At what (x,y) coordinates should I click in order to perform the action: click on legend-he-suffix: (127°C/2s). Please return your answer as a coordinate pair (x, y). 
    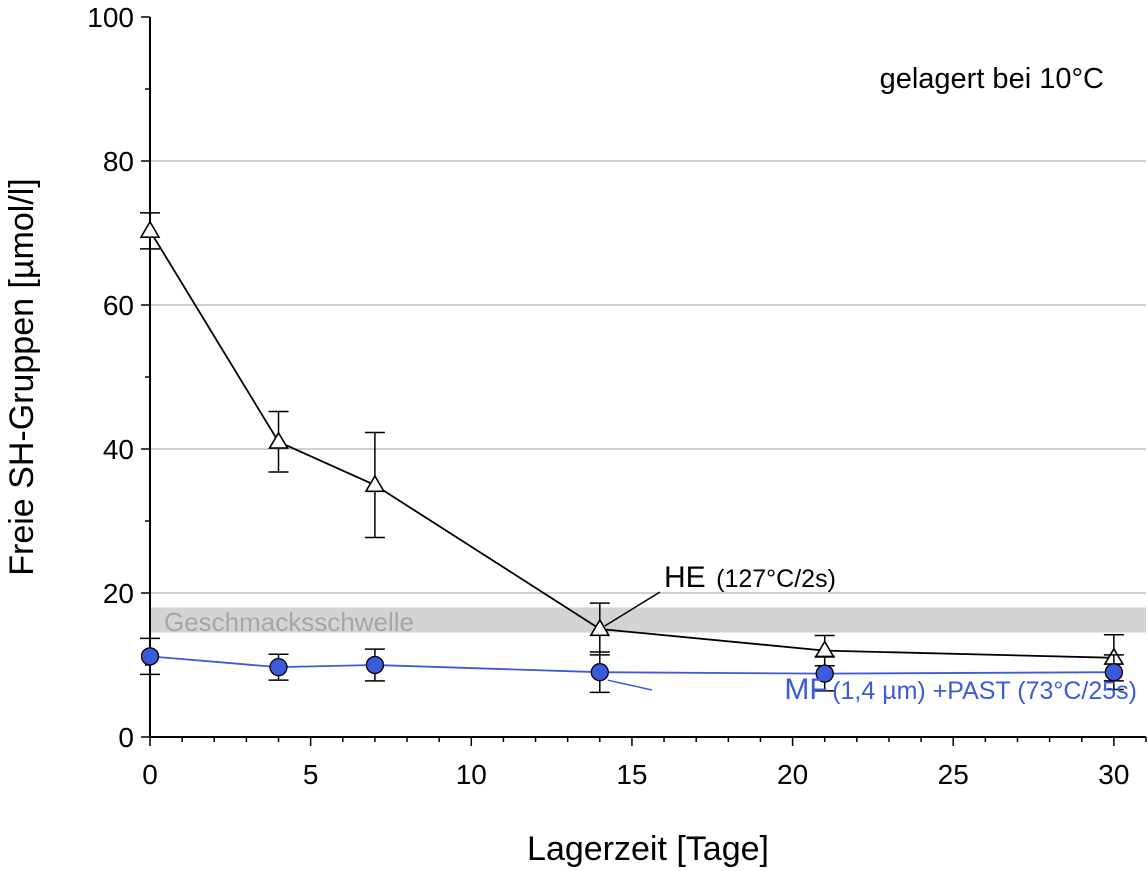
    Looking at the image, I should click on (776, 579).